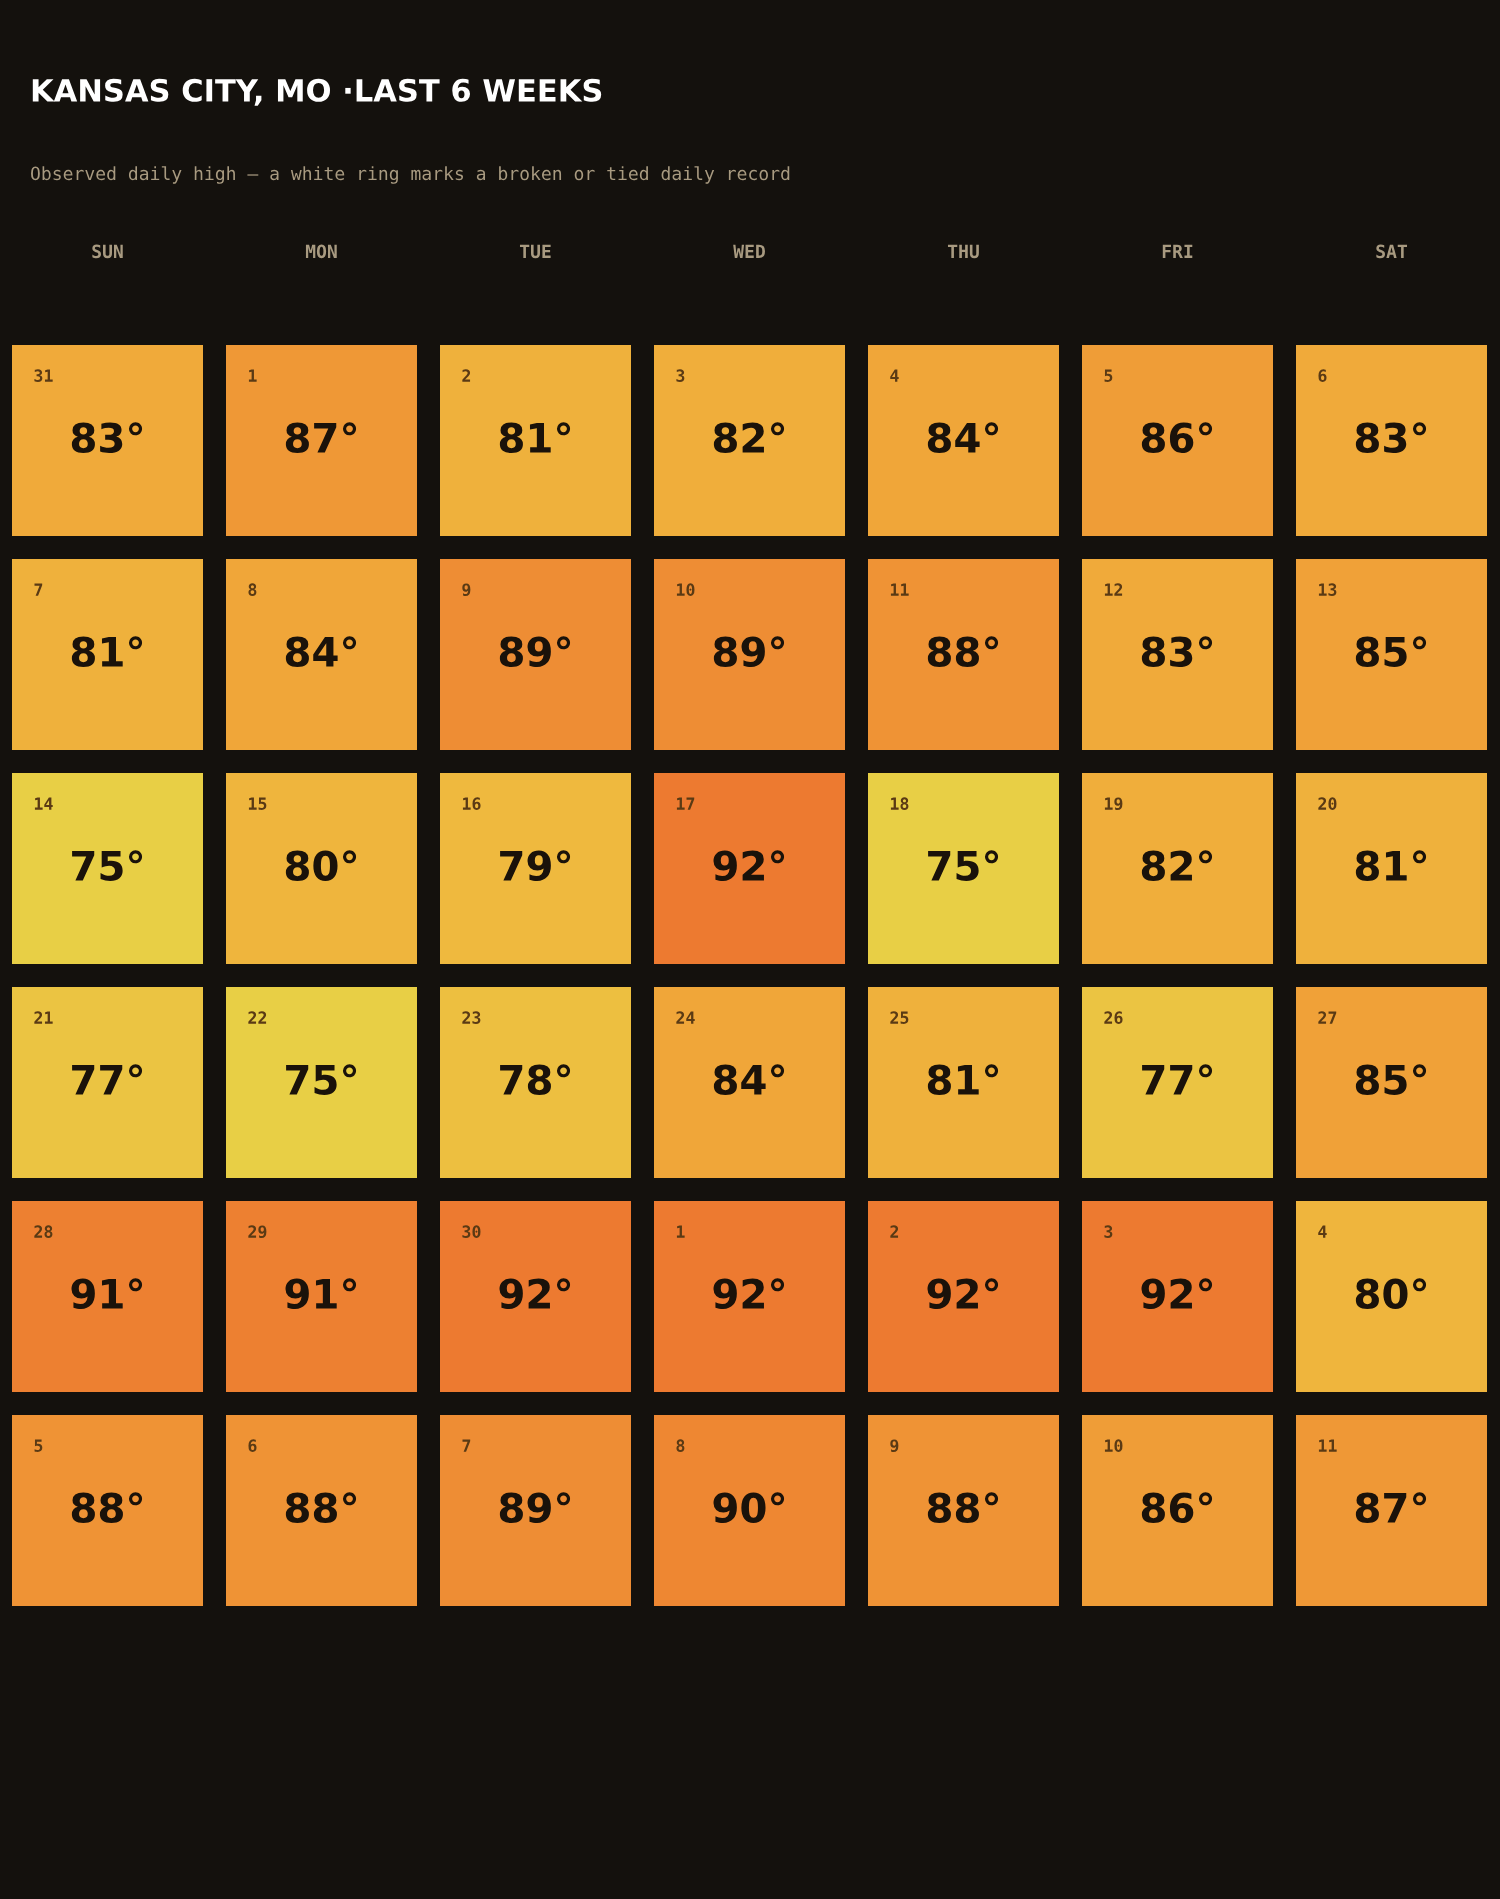  What do you see at coordinates (1327, 803) in the screenshot?
I see `annotation: 20` at bounding box center [1327, 803].